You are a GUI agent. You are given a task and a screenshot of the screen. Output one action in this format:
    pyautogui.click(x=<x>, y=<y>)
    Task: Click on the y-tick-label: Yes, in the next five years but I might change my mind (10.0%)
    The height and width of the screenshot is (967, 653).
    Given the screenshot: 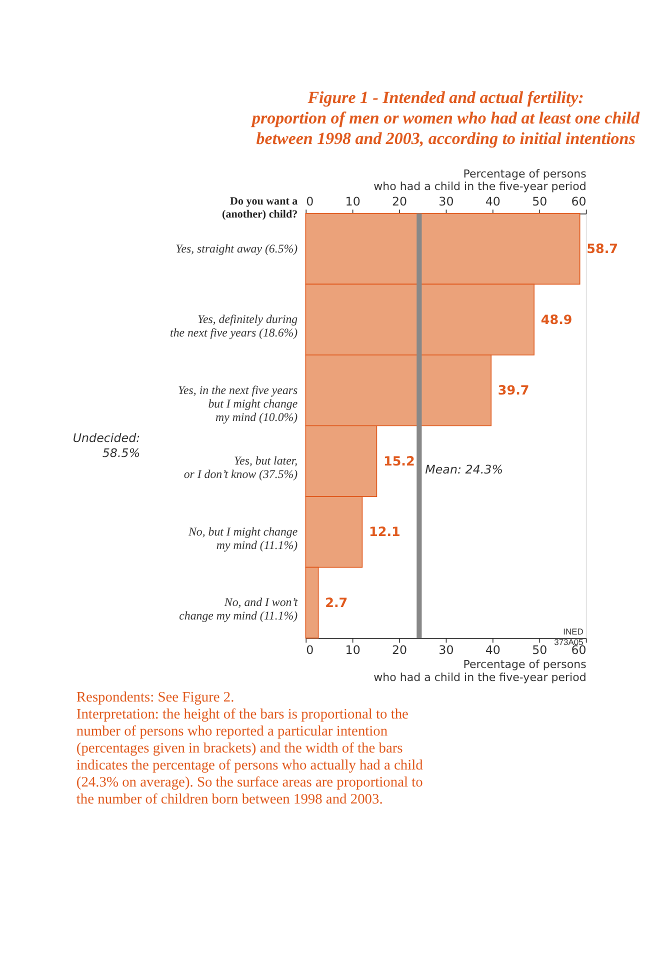 What is the action you would take?
    pyautogui.click(x=238, y=403)
    